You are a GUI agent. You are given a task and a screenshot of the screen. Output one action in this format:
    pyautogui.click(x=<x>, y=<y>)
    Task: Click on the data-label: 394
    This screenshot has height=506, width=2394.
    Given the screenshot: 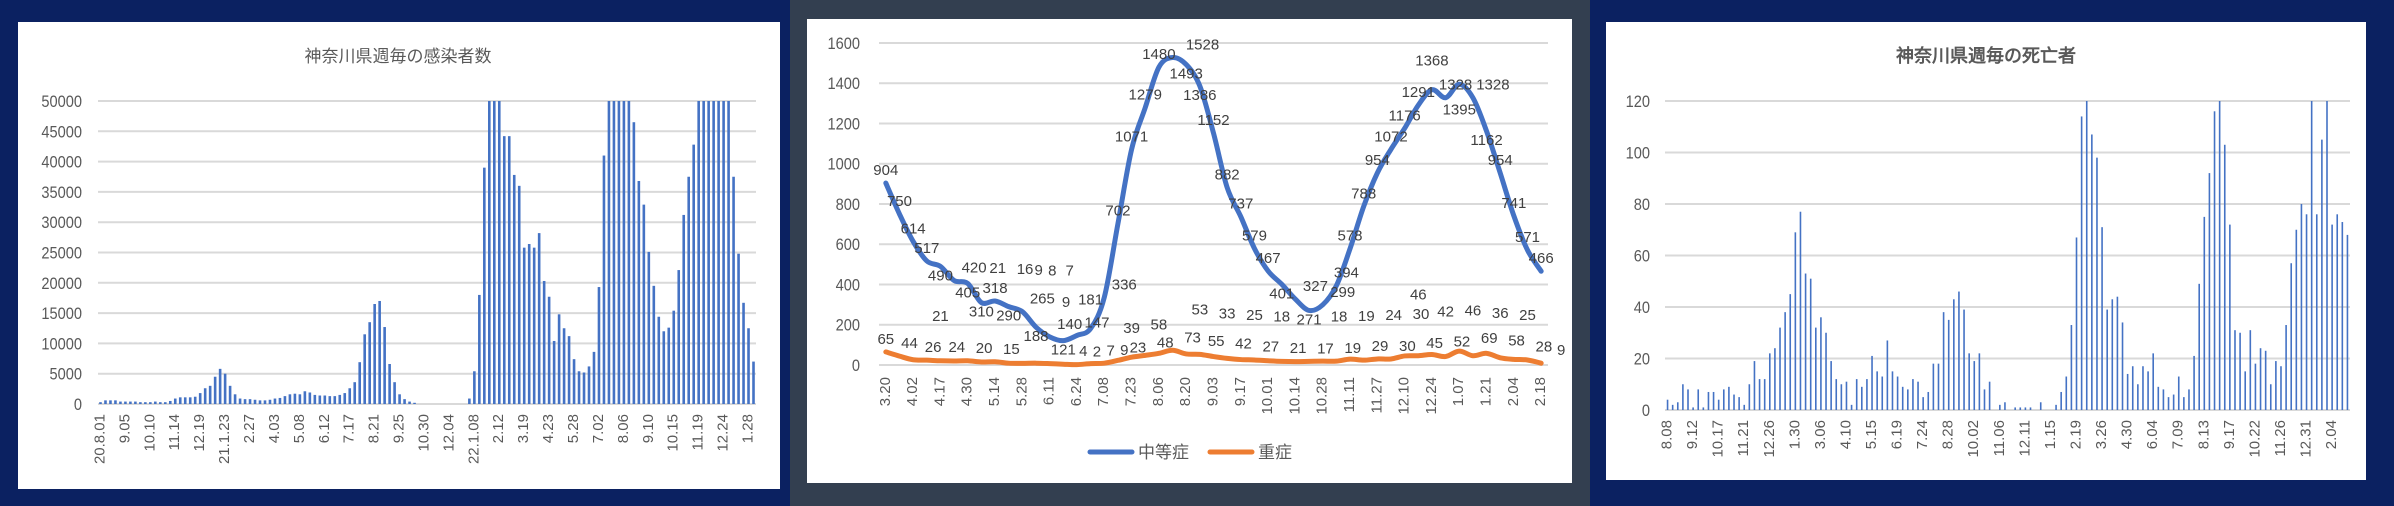 What is the action you would take?
    pyautogui.click(x=1346, y=273)
    